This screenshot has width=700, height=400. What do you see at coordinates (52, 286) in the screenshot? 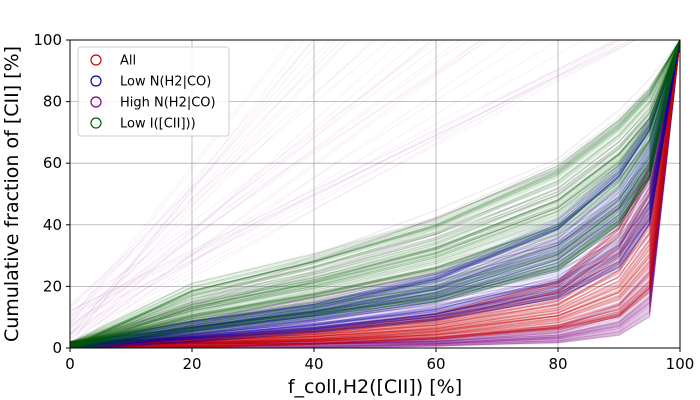
I see `y-tick-label: 20` at bounding box center [52, 286].